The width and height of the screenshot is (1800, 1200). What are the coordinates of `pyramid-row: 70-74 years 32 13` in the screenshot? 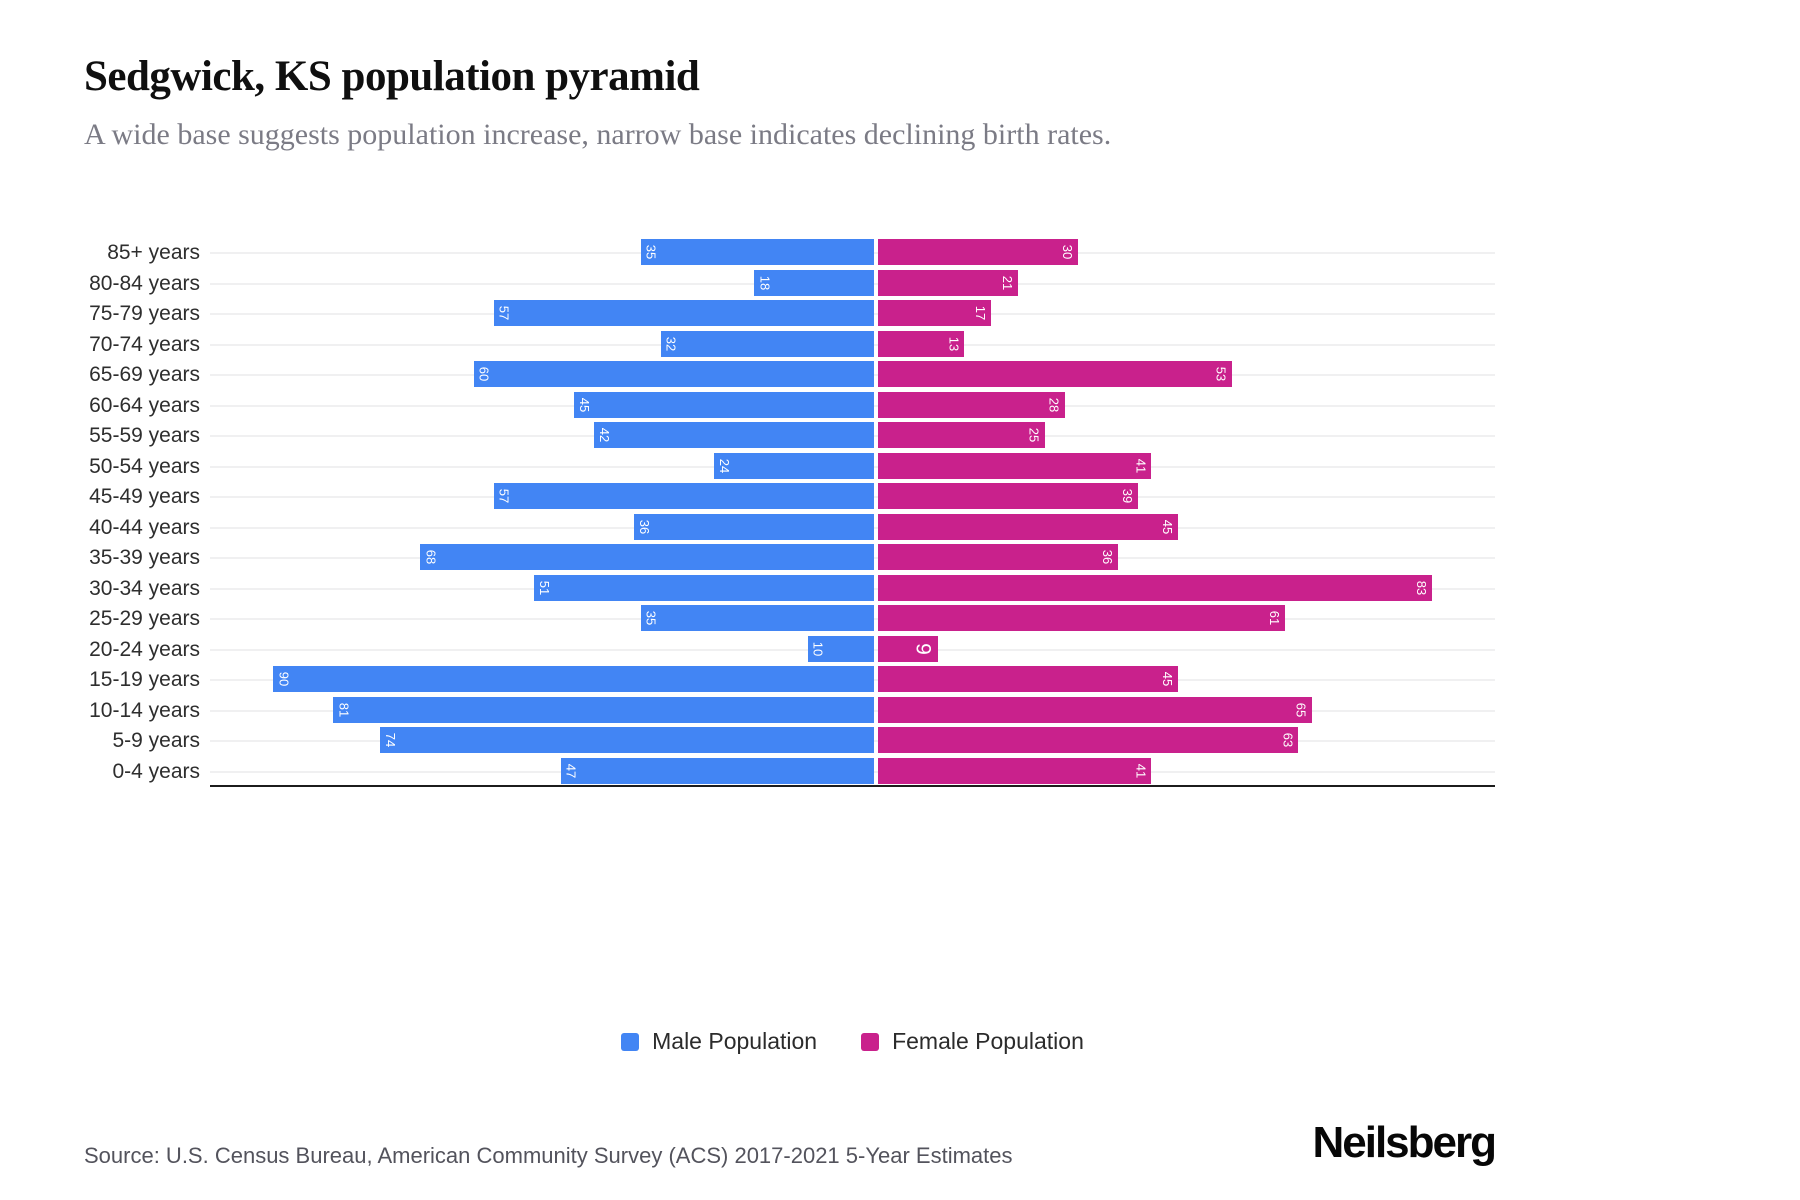 It's located at (900, 344).